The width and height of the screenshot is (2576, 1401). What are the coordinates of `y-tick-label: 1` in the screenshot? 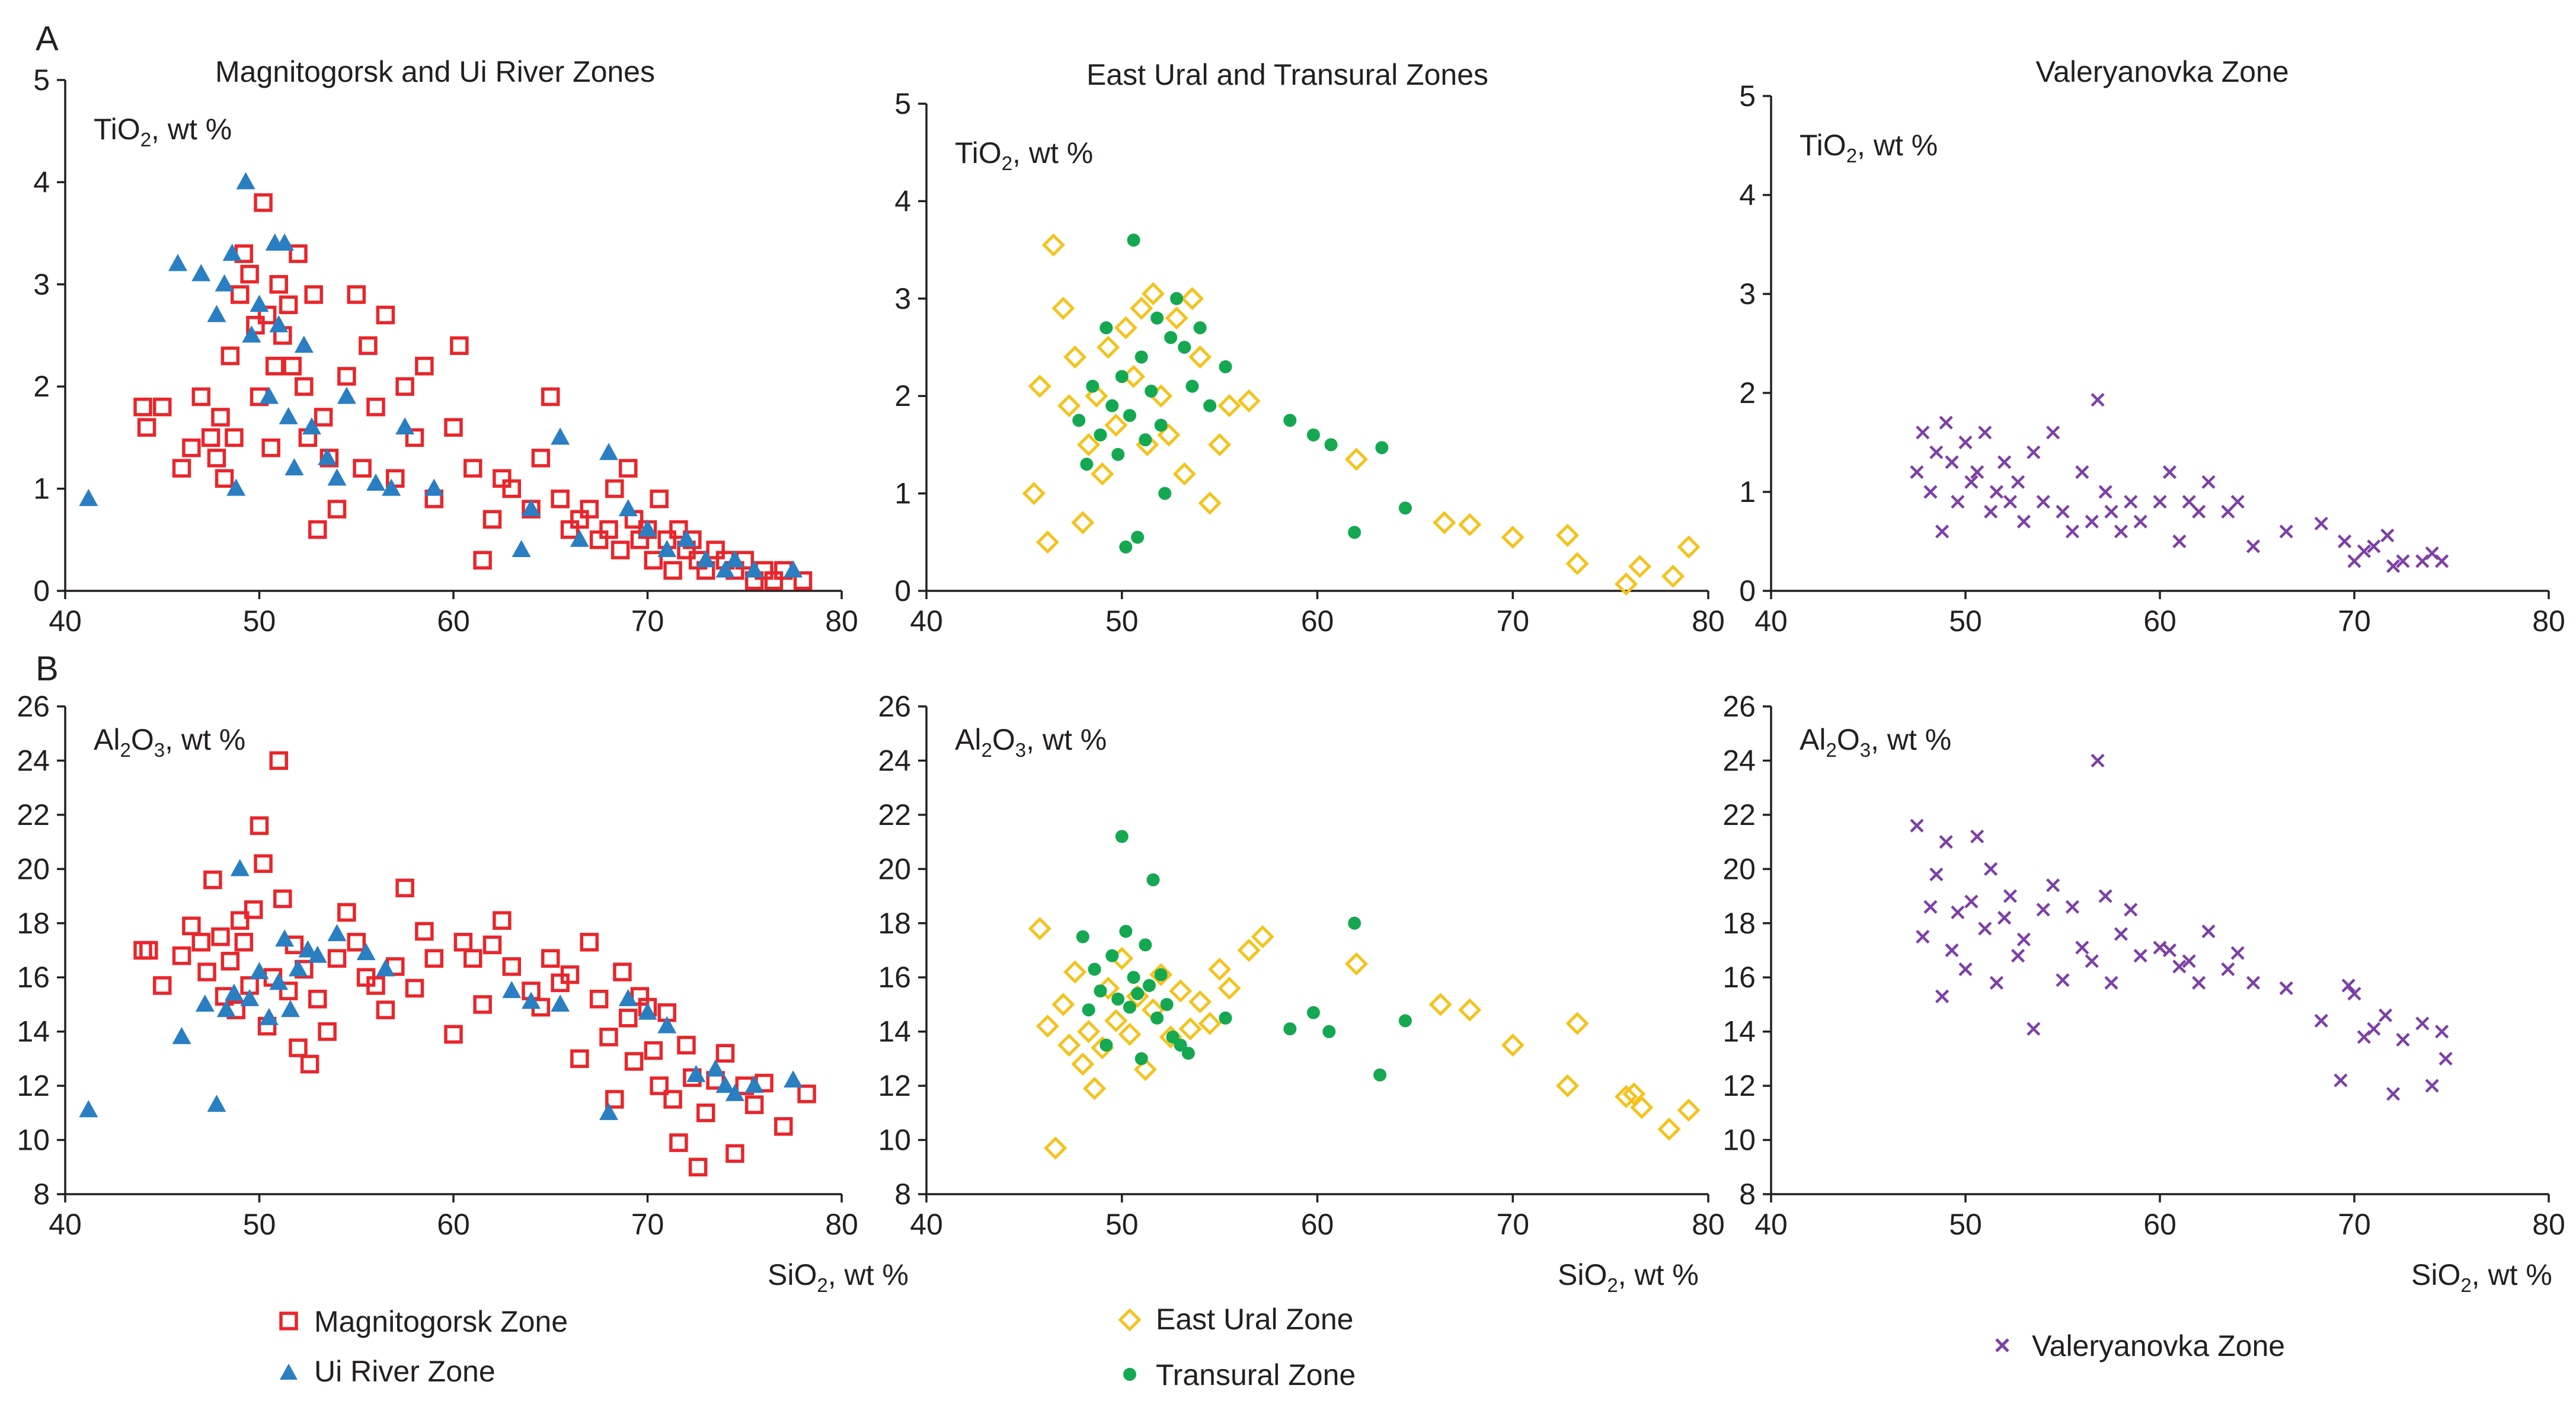 It's located at (41, 489).